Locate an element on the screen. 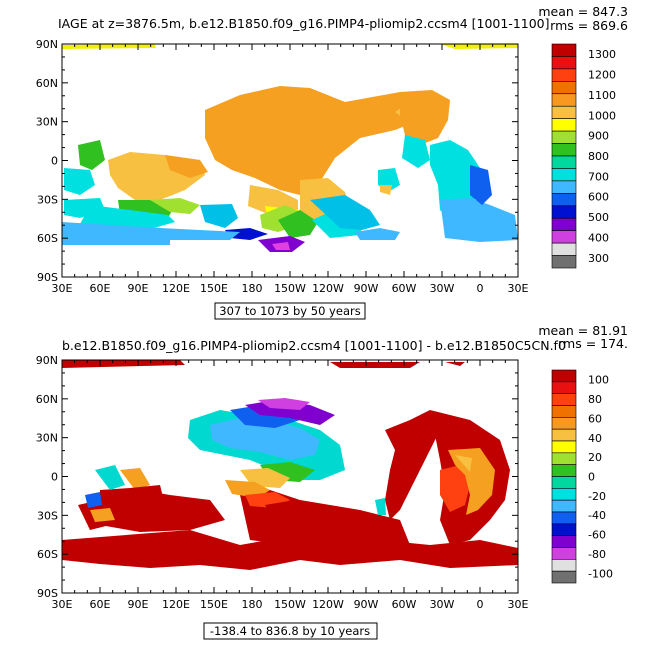 The width and height of the screenshot is (647, 647). panel2-colorbar: 100 80 60 40 20 0 -20 -40 -60 -80 -100 is located at coordinates (582, 476).